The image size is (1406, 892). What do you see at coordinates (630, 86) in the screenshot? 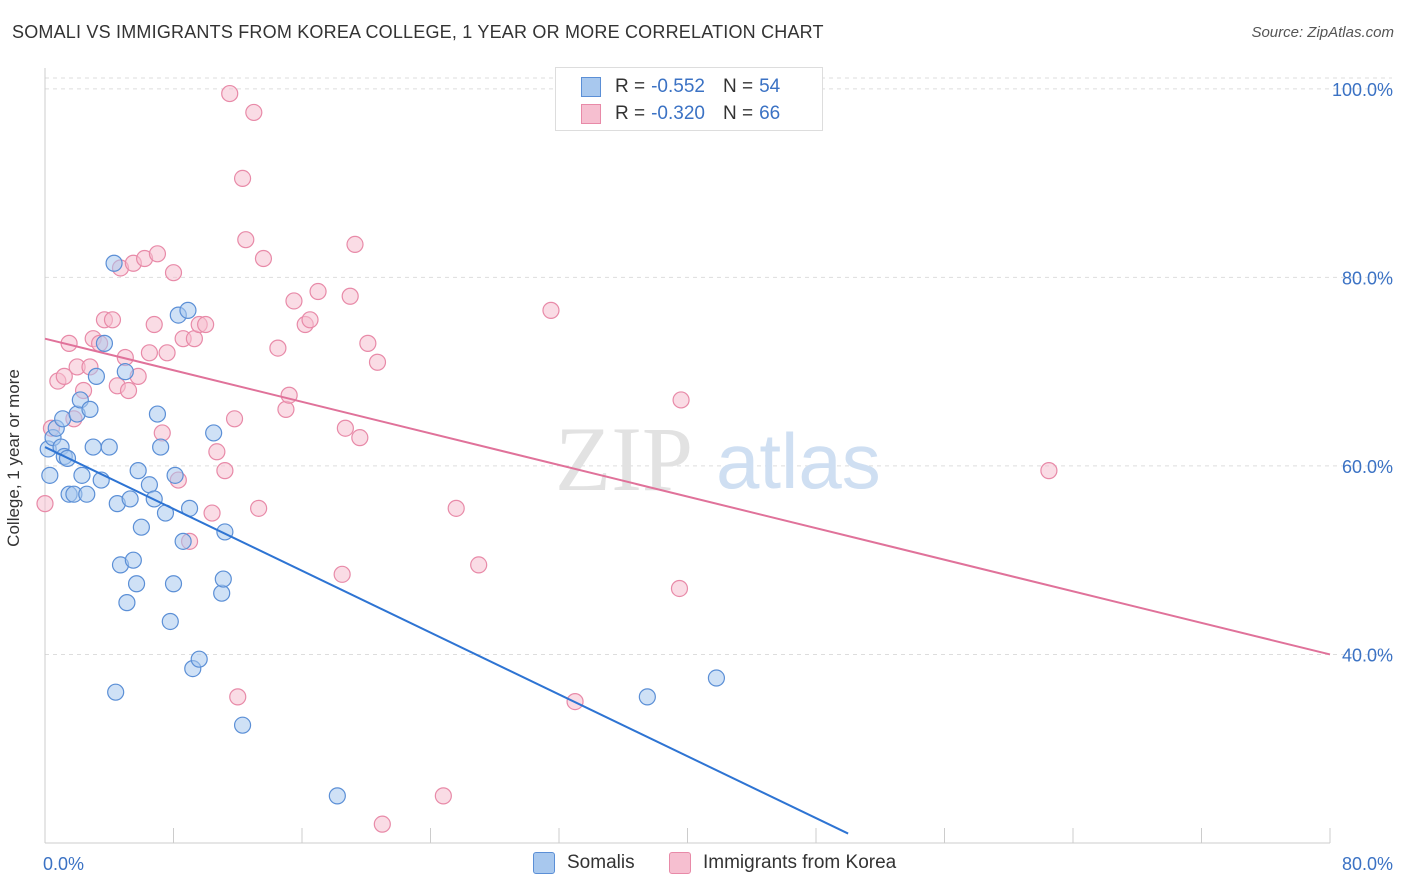
I see `r-label: R =` at bounding box center [630, 86].